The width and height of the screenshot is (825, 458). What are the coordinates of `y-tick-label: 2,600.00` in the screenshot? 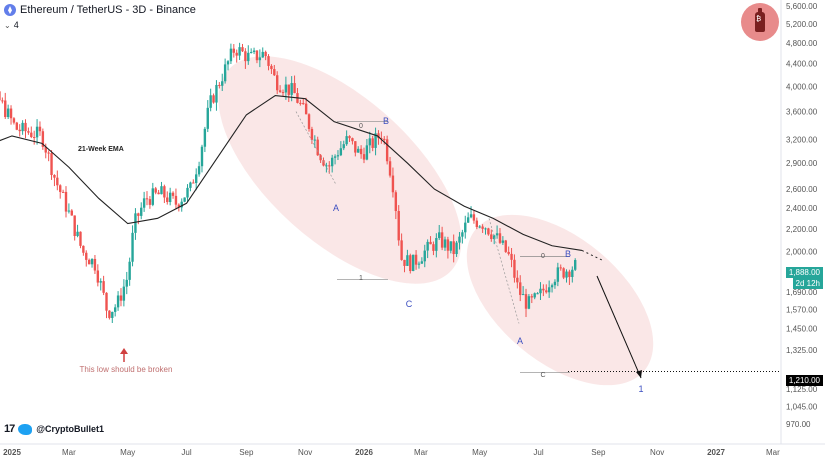 It's located at (802, 189).